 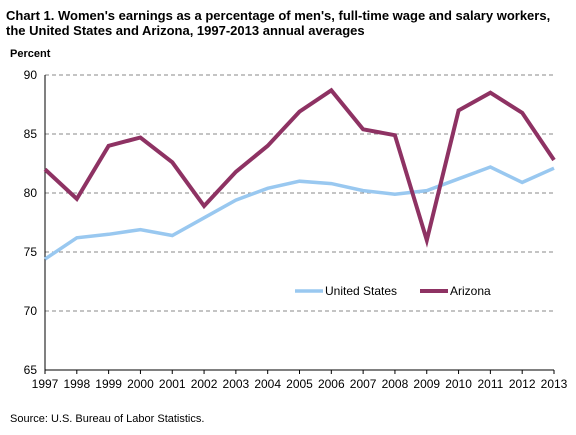 I want to click on x-tick-label: 1998, so click(x=76, y=384).